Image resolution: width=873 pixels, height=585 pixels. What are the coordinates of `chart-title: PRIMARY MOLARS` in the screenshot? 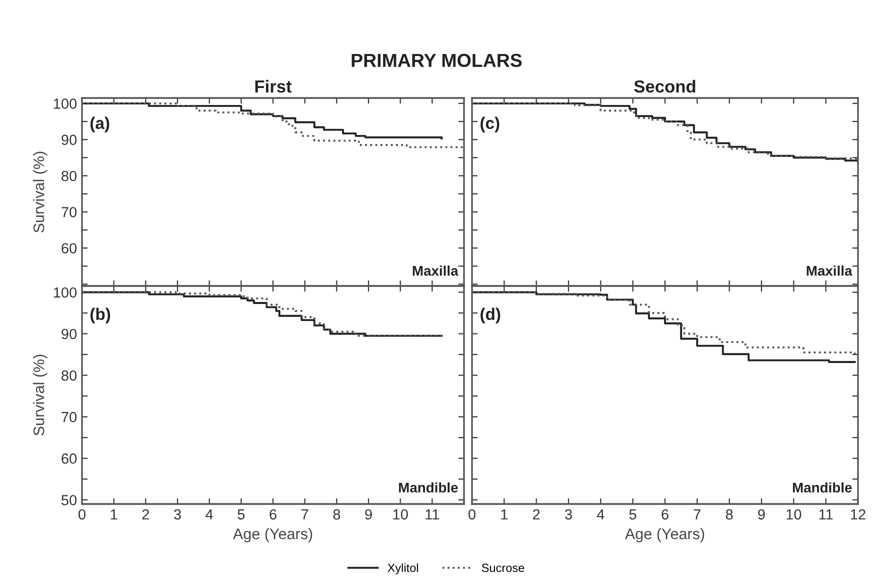 It's located at (437, 61).